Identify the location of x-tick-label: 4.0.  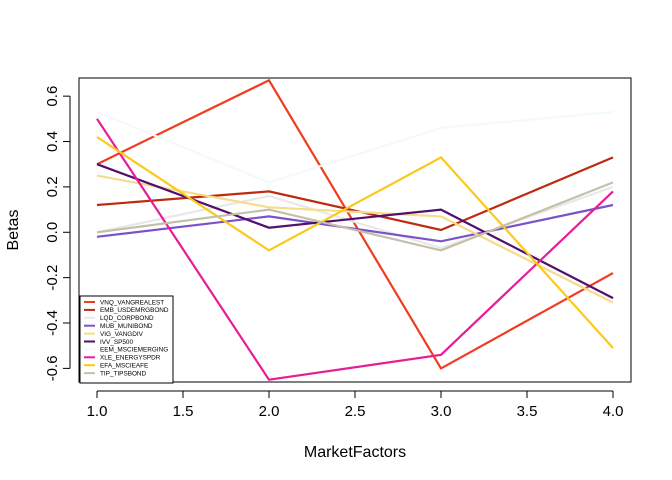
(613, 411).